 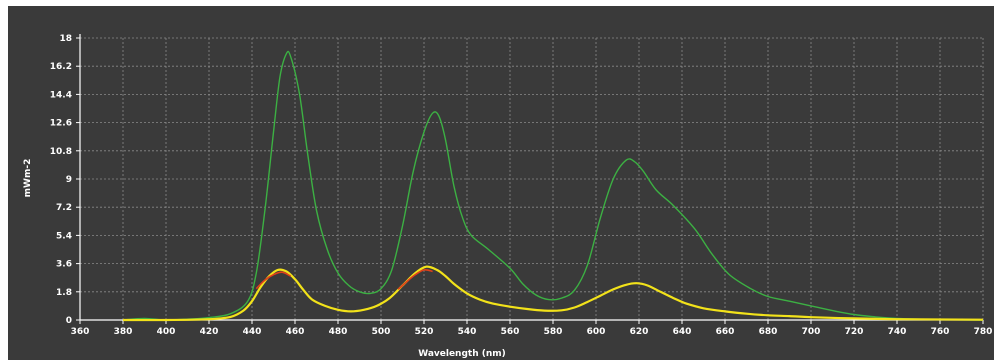 I want to click on y-tick-label: 14.4, so click(x=61, y=95).